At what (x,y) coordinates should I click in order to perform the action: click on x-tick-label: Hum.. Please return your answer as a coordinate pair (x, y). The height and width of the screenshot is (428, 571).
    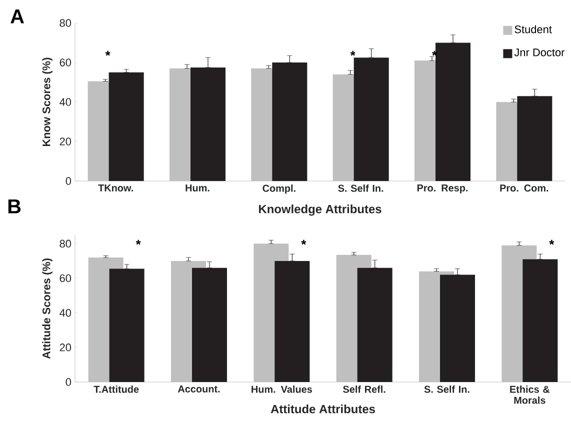
    Looking at the image, I should click on (198, 188).